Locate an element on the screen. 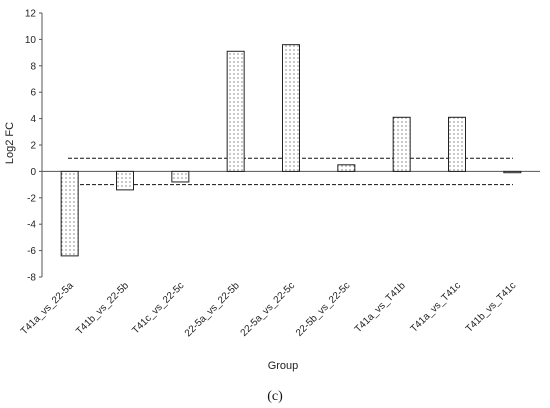 Image resolution: width=550 pixels, height=408 pixels. figure-caption: (c) is located at coordinates (275, 396).